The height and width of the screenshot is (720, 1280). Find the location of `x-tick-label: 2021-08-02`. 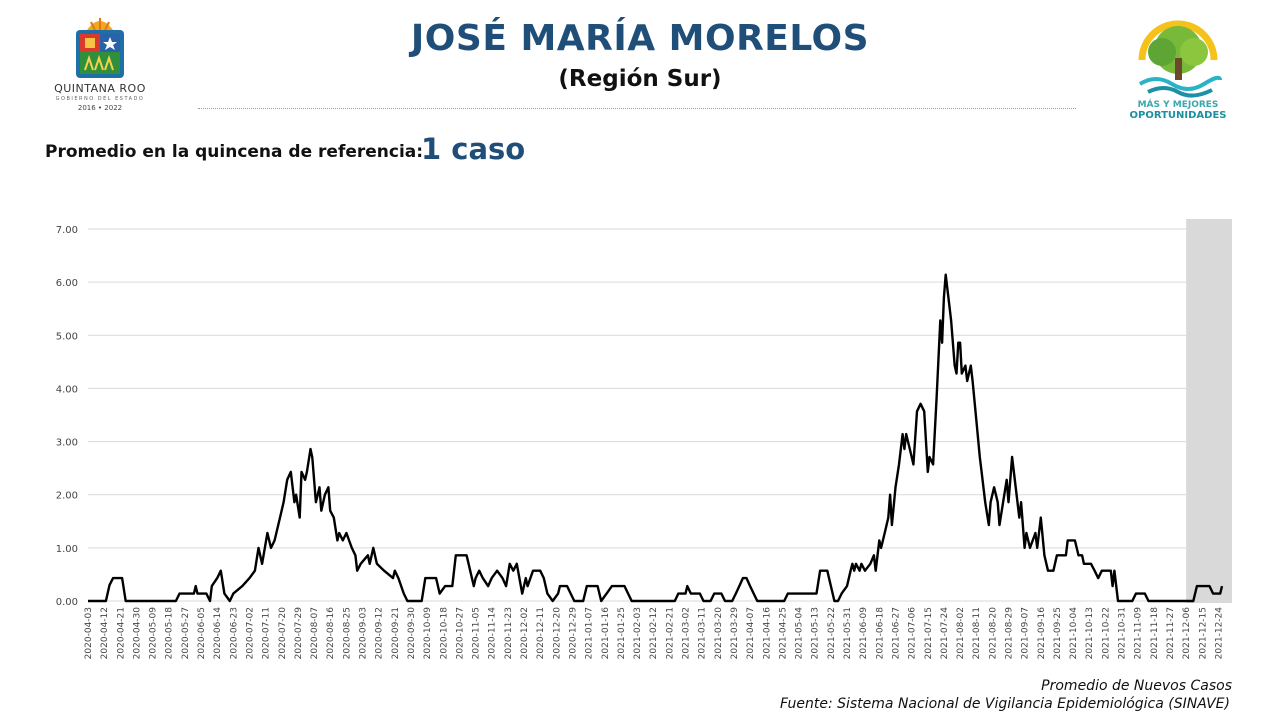

x-tick-label: 2021-08-02 is located at coordinates (961, 633).